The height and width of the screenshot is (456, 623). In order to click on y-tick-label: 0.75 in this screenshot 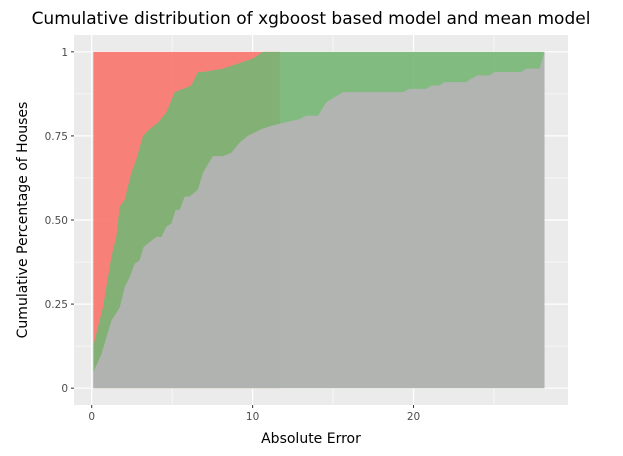, I will do `click(56, 137)`.